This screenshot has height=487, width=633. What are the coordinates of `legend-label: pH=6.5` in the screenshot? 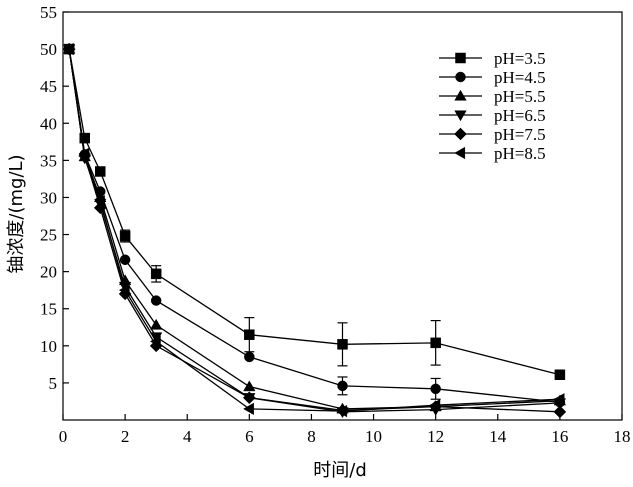 It's located at (520, 115).